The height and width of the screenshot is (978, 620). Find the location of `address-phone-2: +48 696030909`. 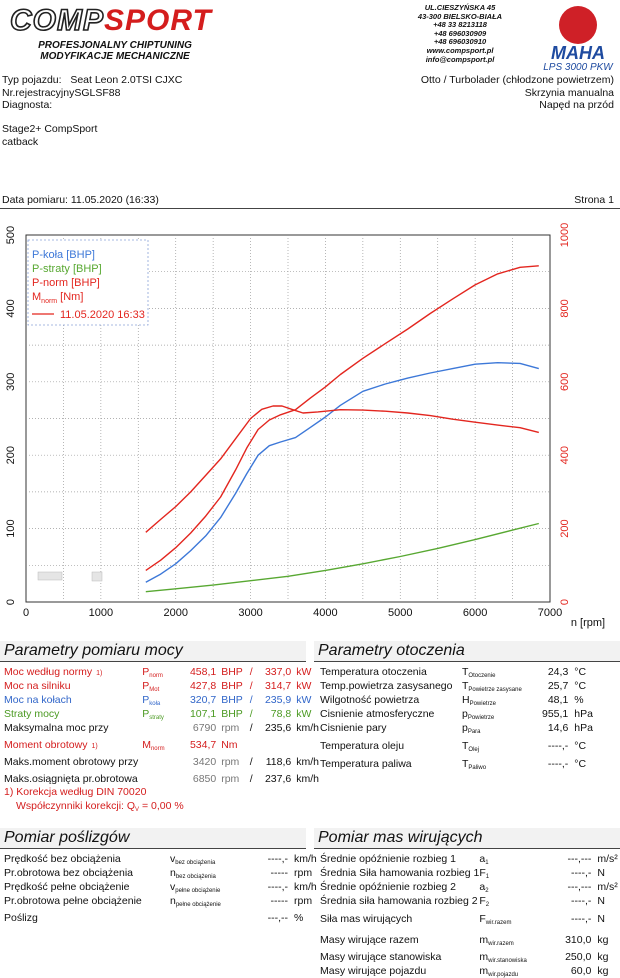

address-phone-2: +48 696030909 is located at coordinates (460, 33).